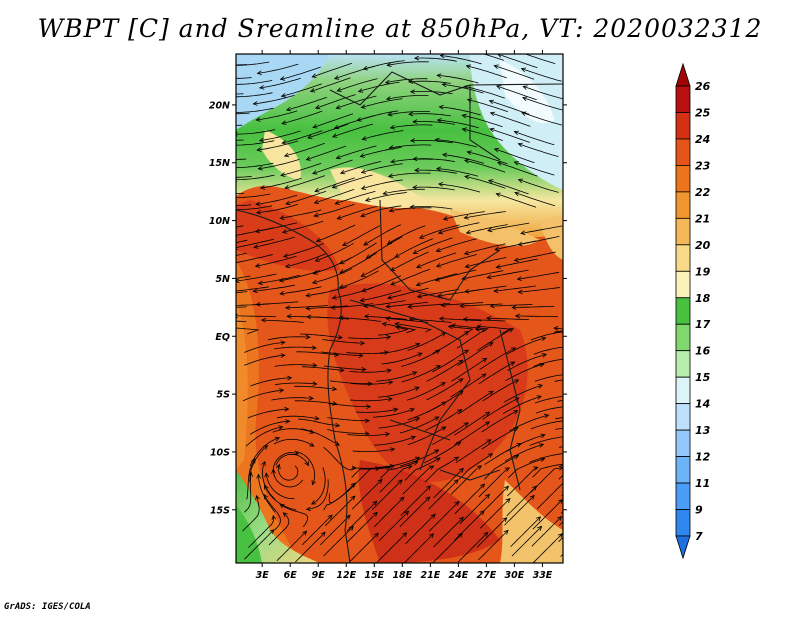 The height and width of the screenshot is (618, 800). Describe the element at coordinates (703, 245) in the screenshot. I see `colorbar-label: 20` at that location.